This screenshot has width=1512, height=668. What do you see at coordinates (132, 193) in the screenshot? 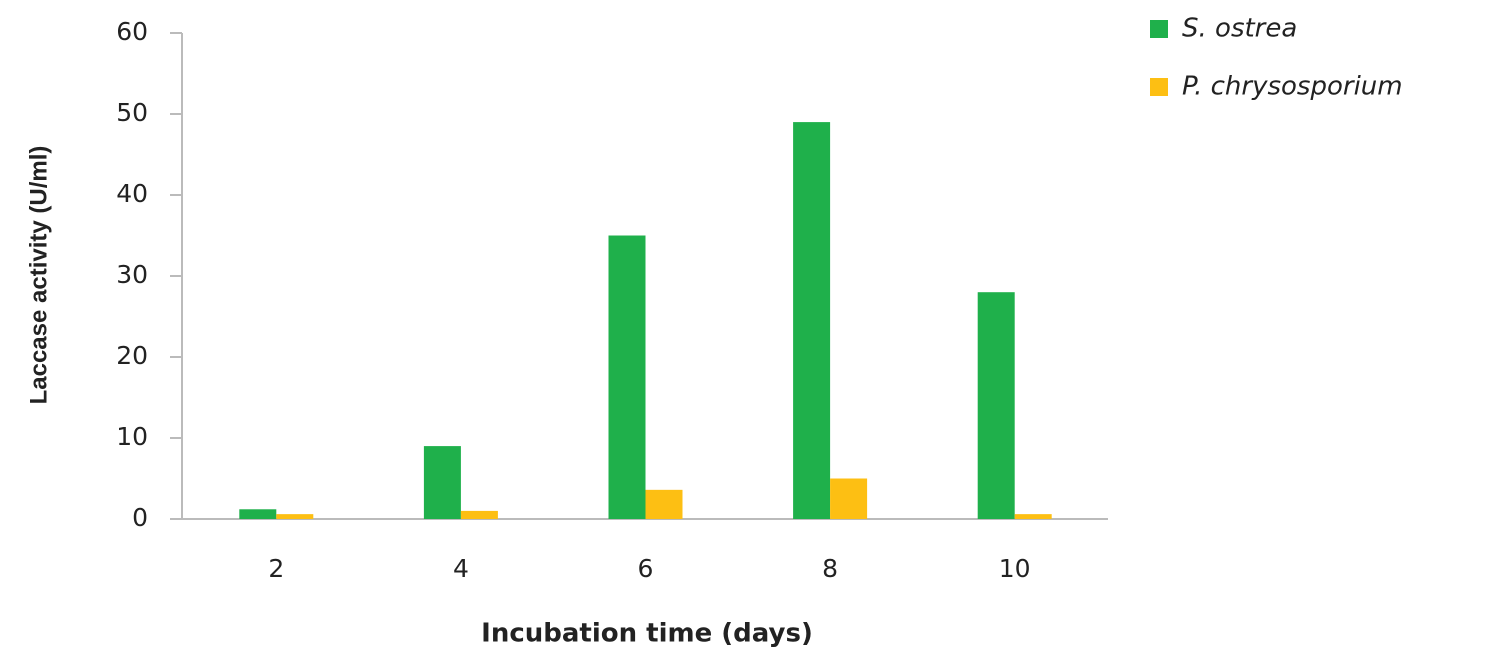
I see `y-tick-label: 40` at bounding box center [132, 193].